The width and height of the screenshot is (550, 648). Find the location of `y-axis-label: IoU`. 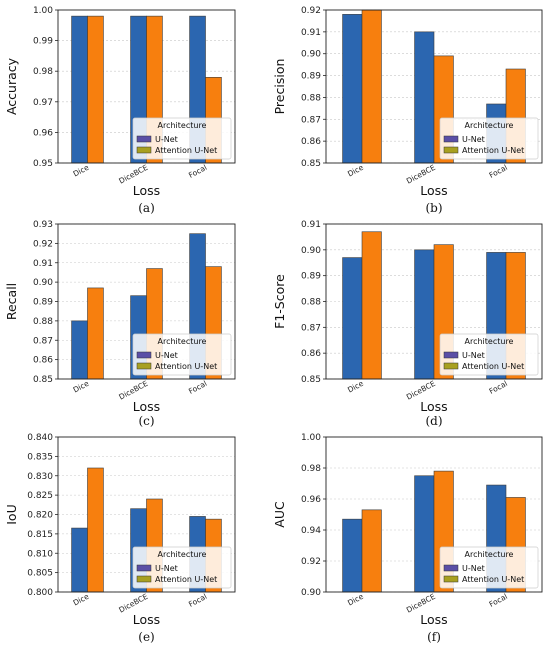

y-axis-label: IoU is located at coordinates (11, 514).